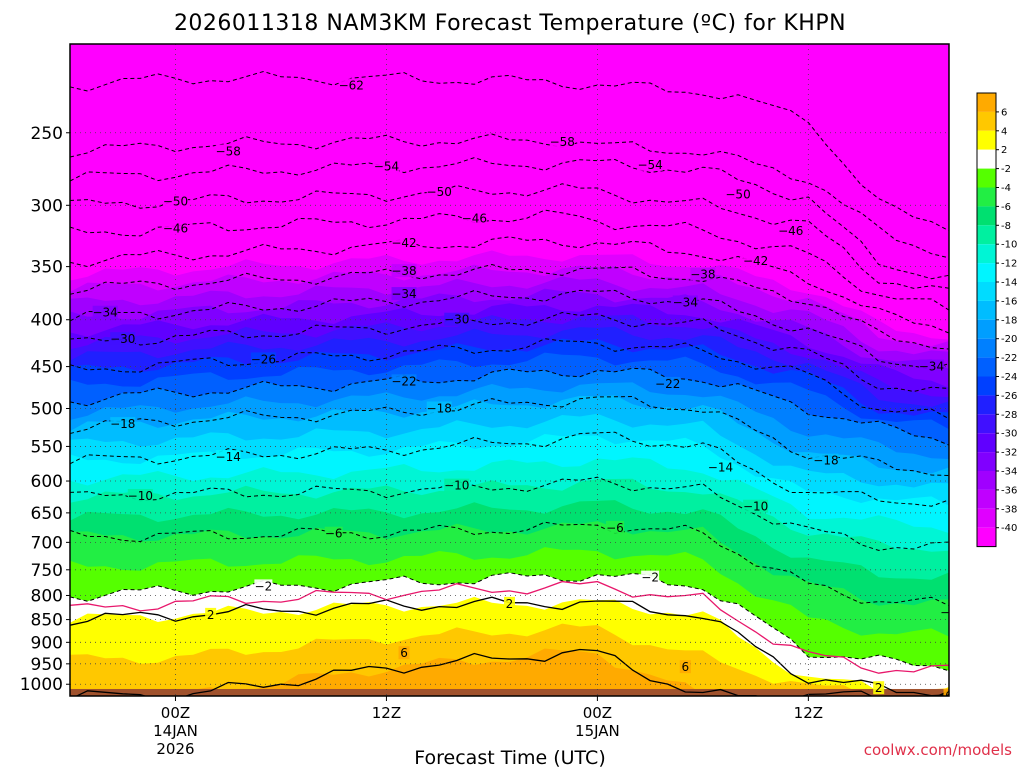 This screenshot has width=1024, height=768. I want to click on freezing-line, so click(509, 627).